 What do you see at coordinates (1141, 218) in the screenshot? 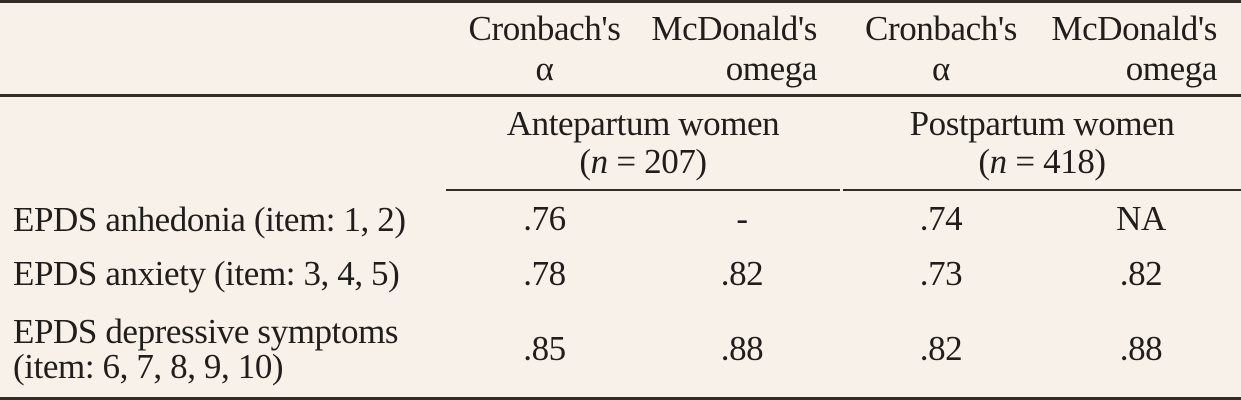
I see `value-cell: NA` at bounding box center [1141, 218].